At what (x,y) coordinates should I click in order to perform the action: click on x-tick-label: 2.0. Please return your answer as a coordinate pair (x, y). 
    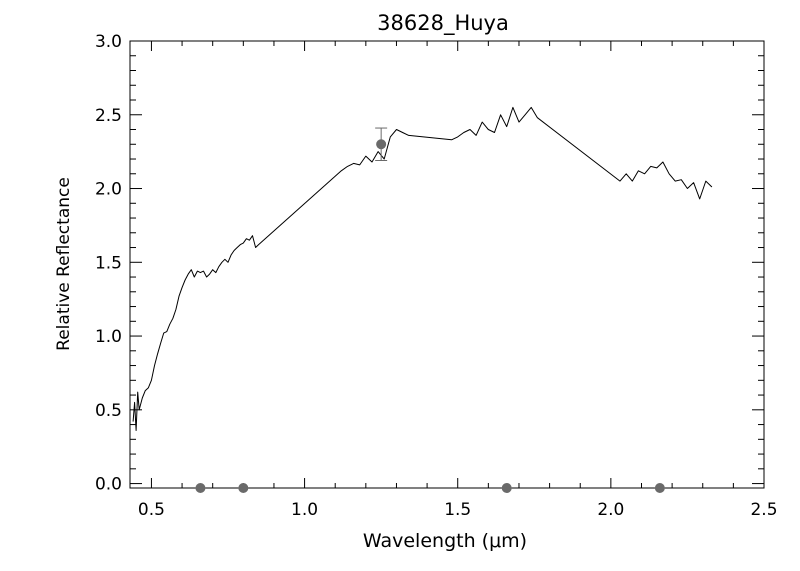
    Looking at the image, I should click on (610, 510).